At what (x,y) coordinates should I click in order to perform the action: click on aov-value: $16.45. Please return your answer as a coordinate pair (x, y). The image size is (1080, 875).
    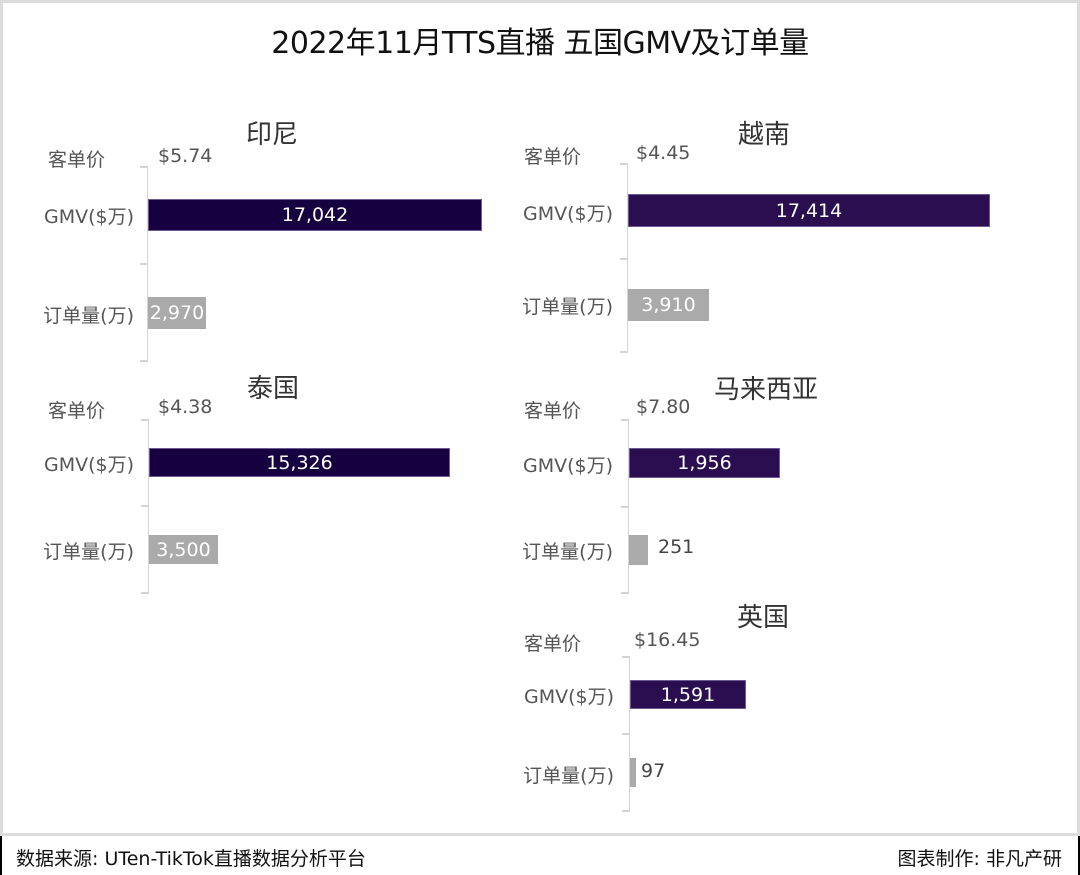
    Looking at the image, I should click on (667, 640).